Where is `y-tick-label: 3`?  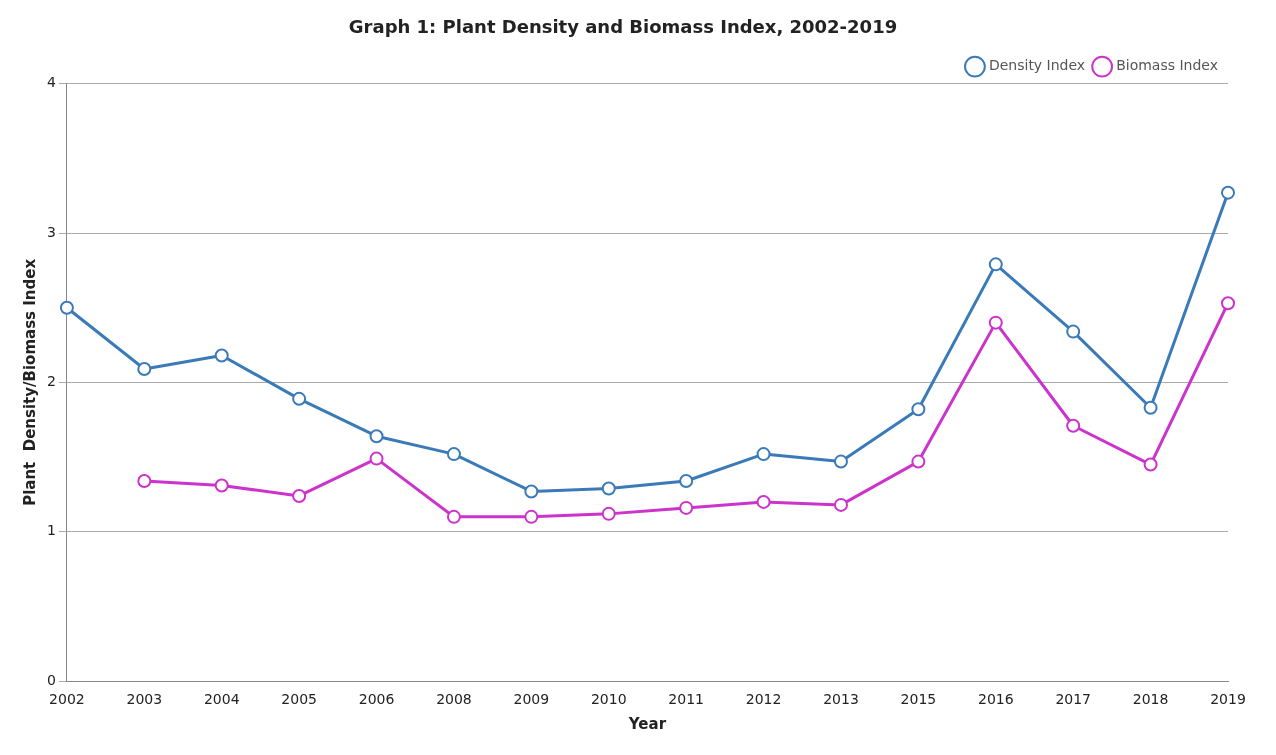
y-tick-label: 3 is located at coordinates (51, 231).